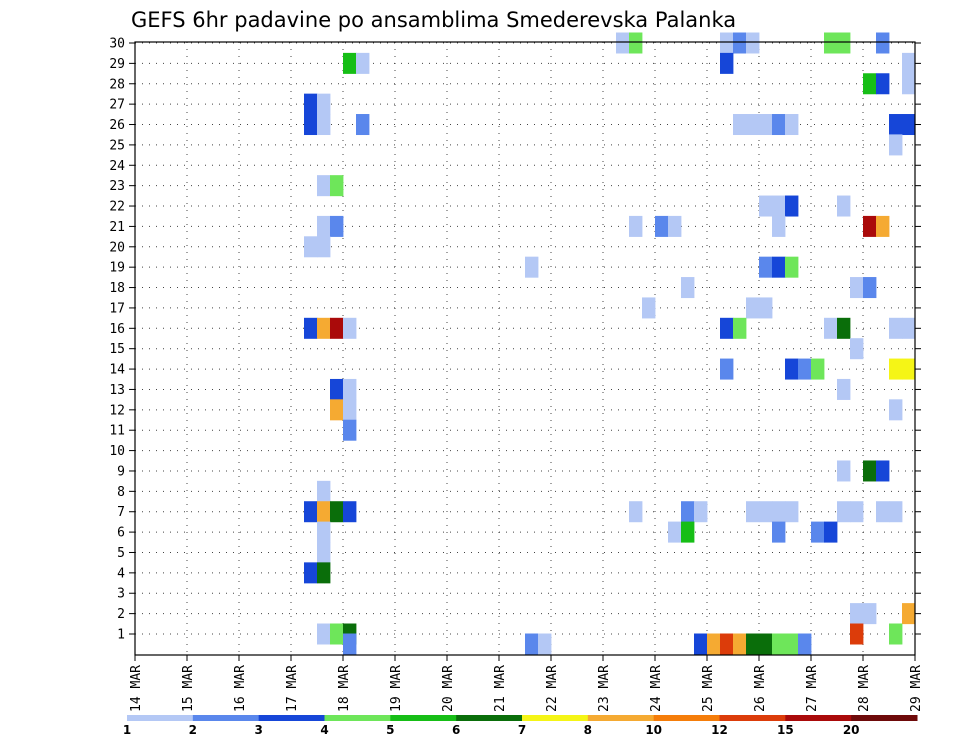  What do you see at coordinates (324, 730) in the screenshot?
I see `colorbar-label: 4` at bounding box center [324, 730].